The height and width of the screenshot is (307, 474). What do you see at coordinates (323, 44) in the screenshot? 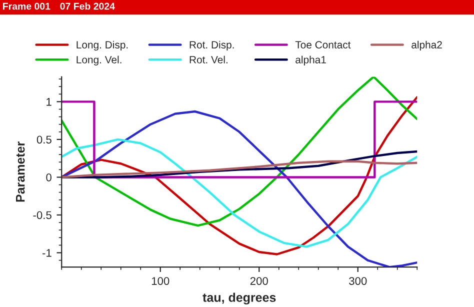
I see `legend-label: Toe Contact` at bounding box center [323, 44].